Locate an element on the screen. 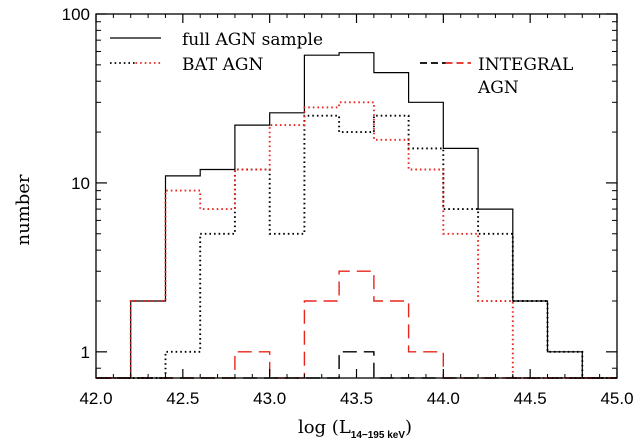  x-tick-label: 44.0 is located at coordinates (443, 398).